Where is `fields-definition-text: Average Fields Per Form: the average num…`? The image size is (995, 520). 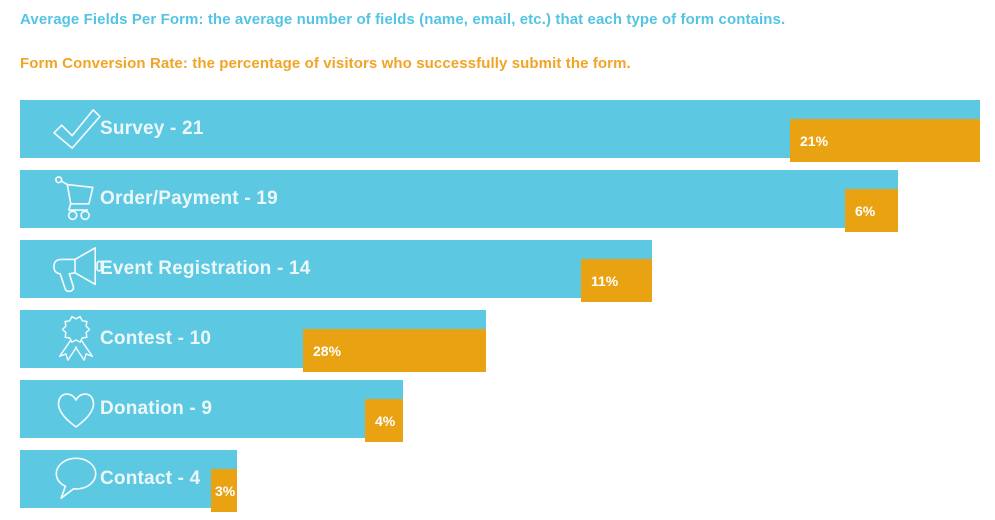 fields-definition-text: Average Fields Per Form: the average num… is located at coordinates (403, 19).